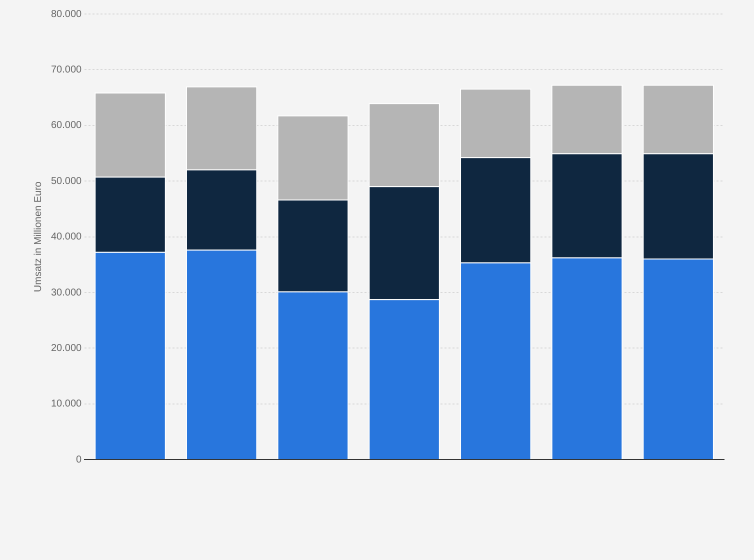 The width and height of the screenshot is (754, 560). I want to click on y-tick-label: 40.000, so click(66, 237).